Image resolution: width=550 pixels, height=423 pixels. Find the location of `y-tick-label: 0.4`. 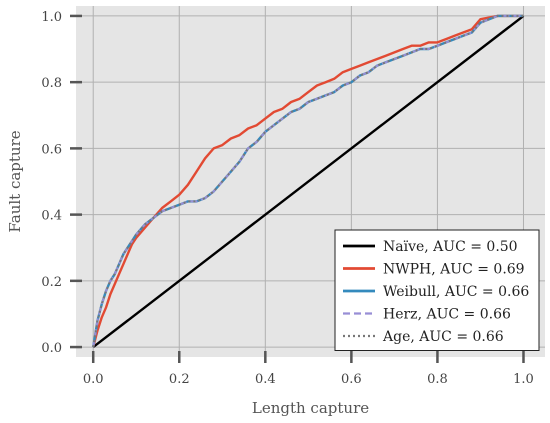

y-tick-label: 0.4 is located at coordinates (51, 216).